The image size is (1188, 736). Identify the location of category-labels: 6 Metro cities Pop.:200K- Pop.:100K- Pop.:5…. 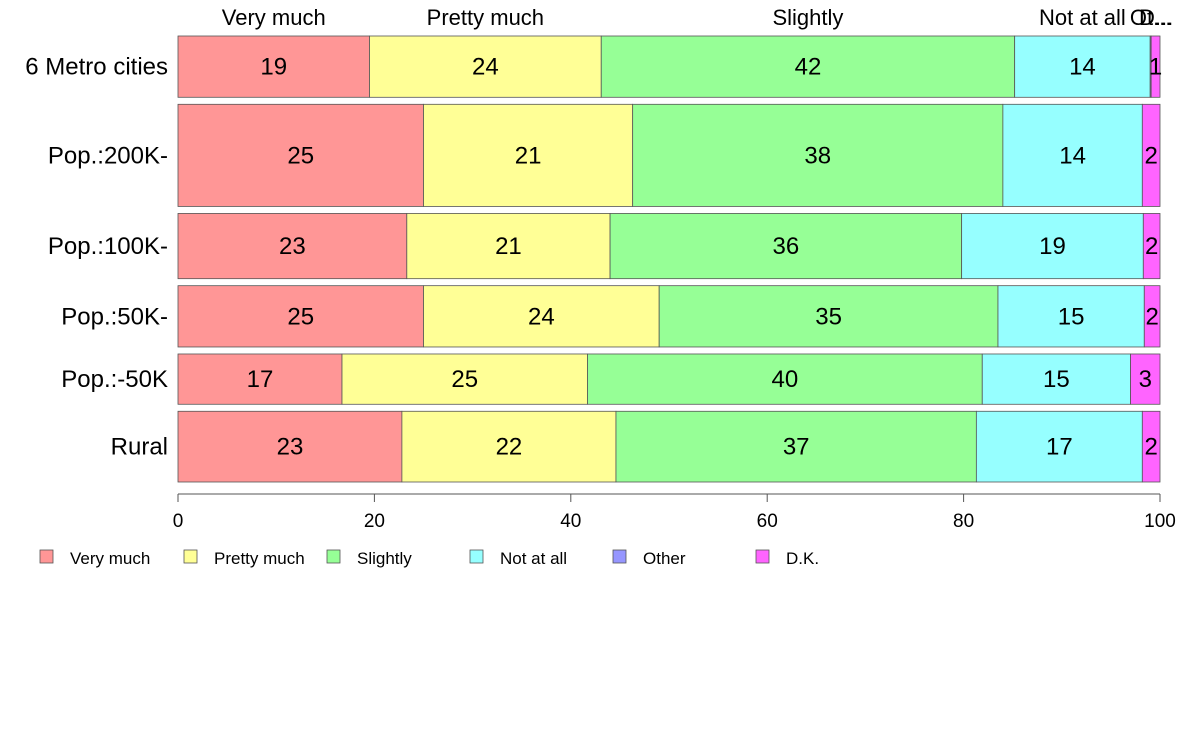
(96, 257).